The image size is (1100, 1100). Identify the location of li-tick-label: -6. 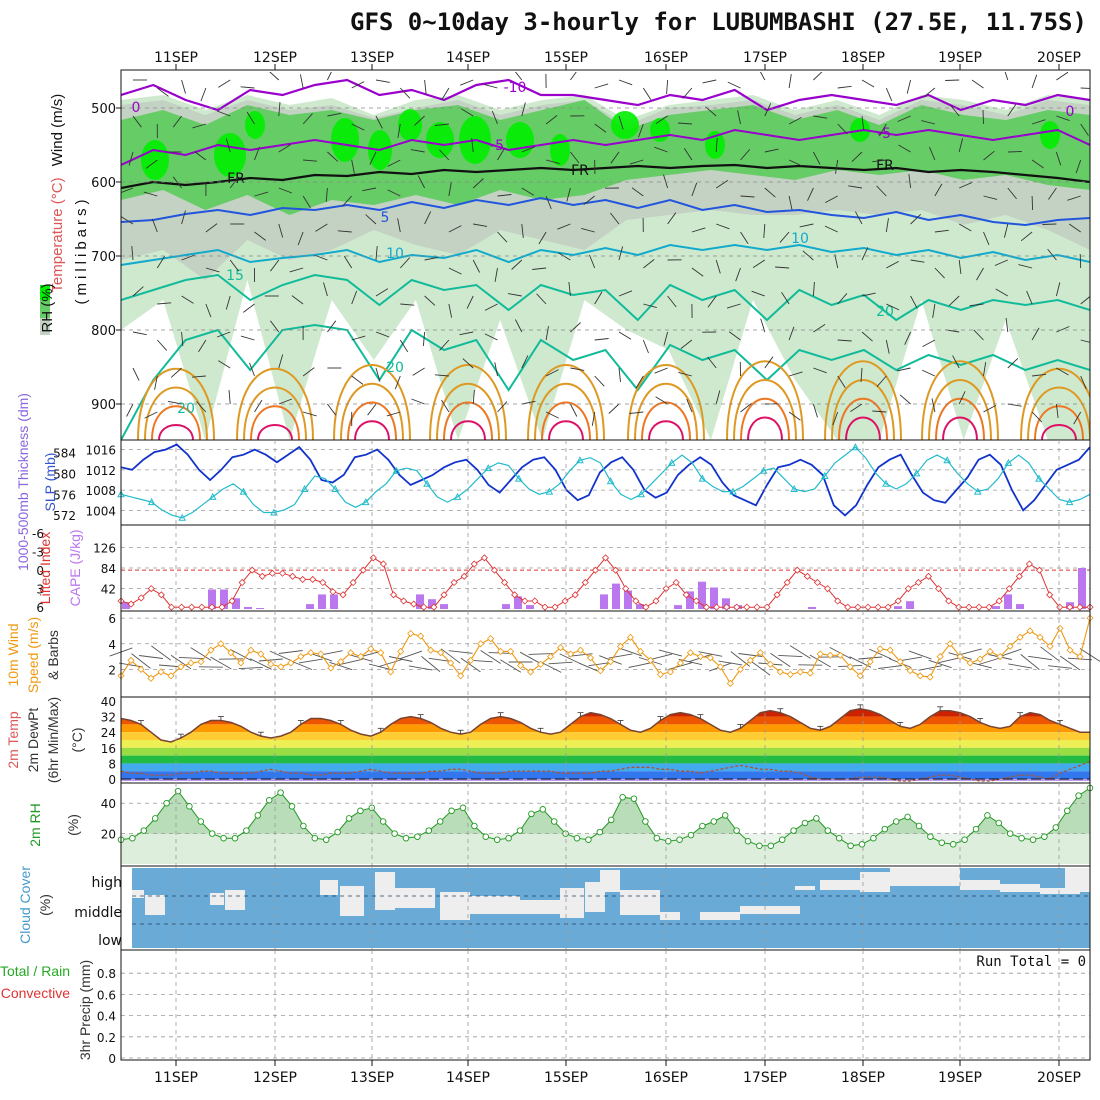
(38, 534).